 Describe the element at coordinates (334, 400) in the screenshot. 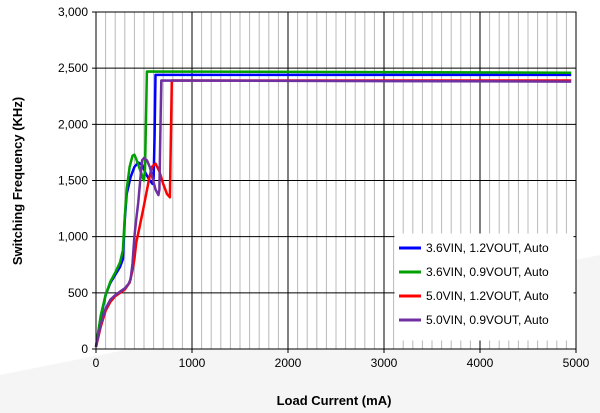

I see `x-axis-title: Load Current (mA)` at that location.